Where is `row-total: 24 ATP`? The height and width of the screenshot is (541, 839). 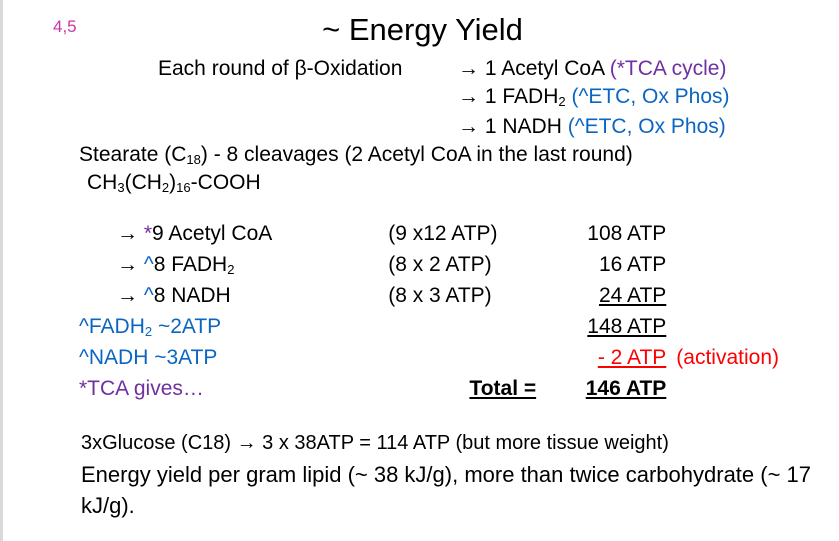 row-total: 24 ATP is located at coordinates (608, 295).